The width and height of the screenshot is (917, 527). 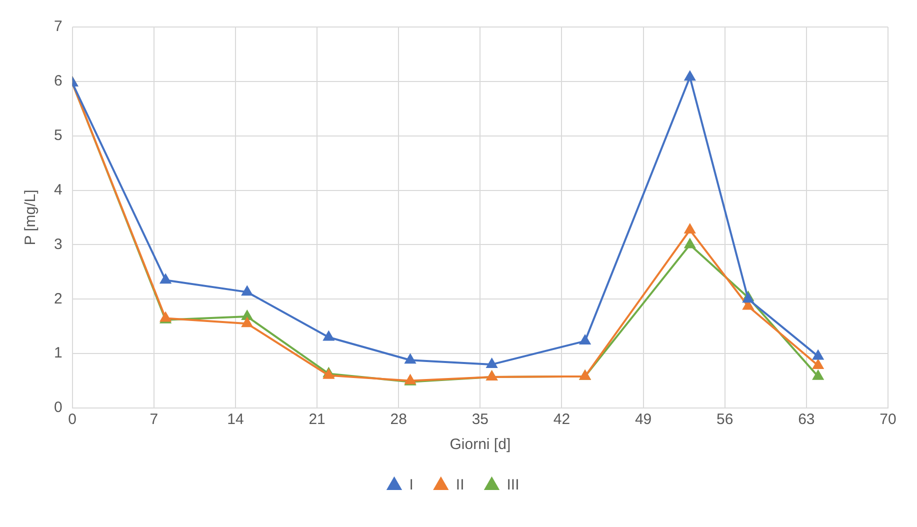 I want to click on legend-label: III, so click(x=513, y=485).